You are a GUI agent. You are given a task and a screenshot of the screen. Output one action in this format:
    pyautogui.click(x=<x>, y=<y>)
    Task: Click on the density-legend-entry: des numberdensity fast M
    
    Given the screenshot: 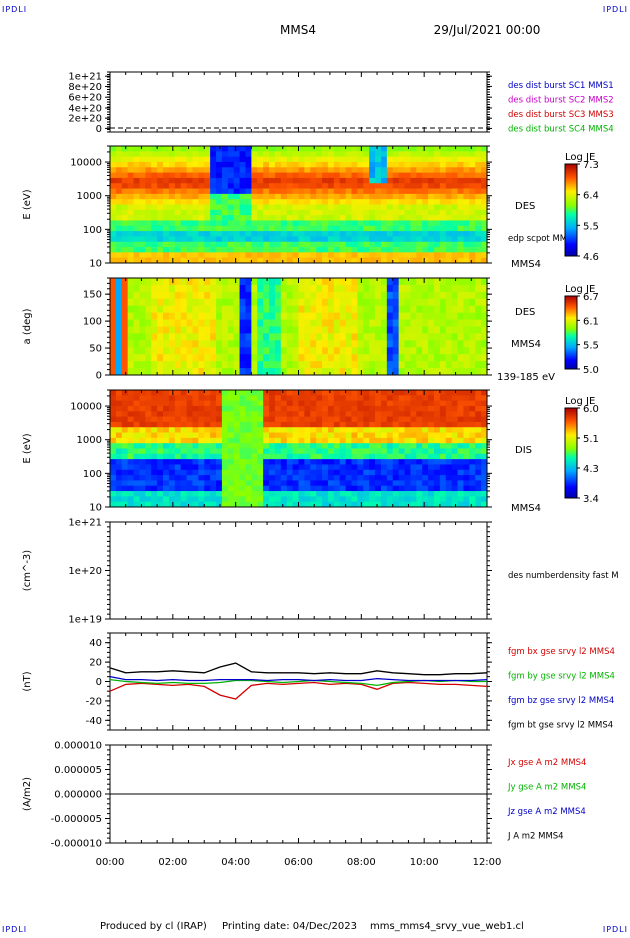 What is the action you would take?
    pyautogui.click(x=563, y=576)
    